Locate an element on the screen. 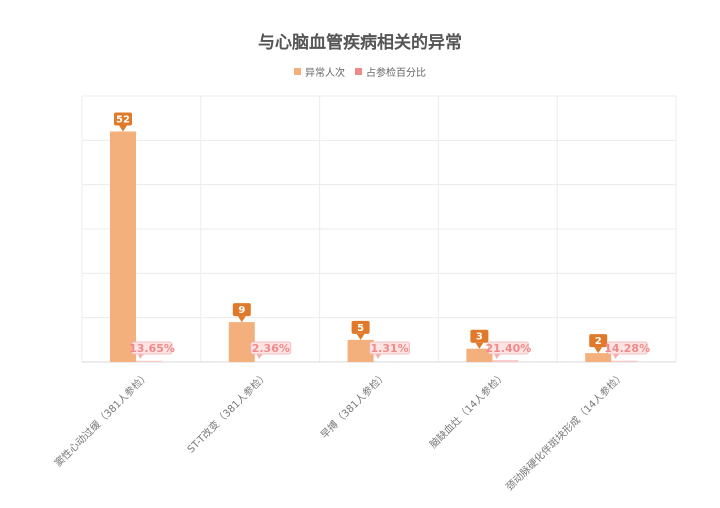 The width and height of the screenshot is (720, 508). legend-swatch-percent is located at coordinates (358, 71).